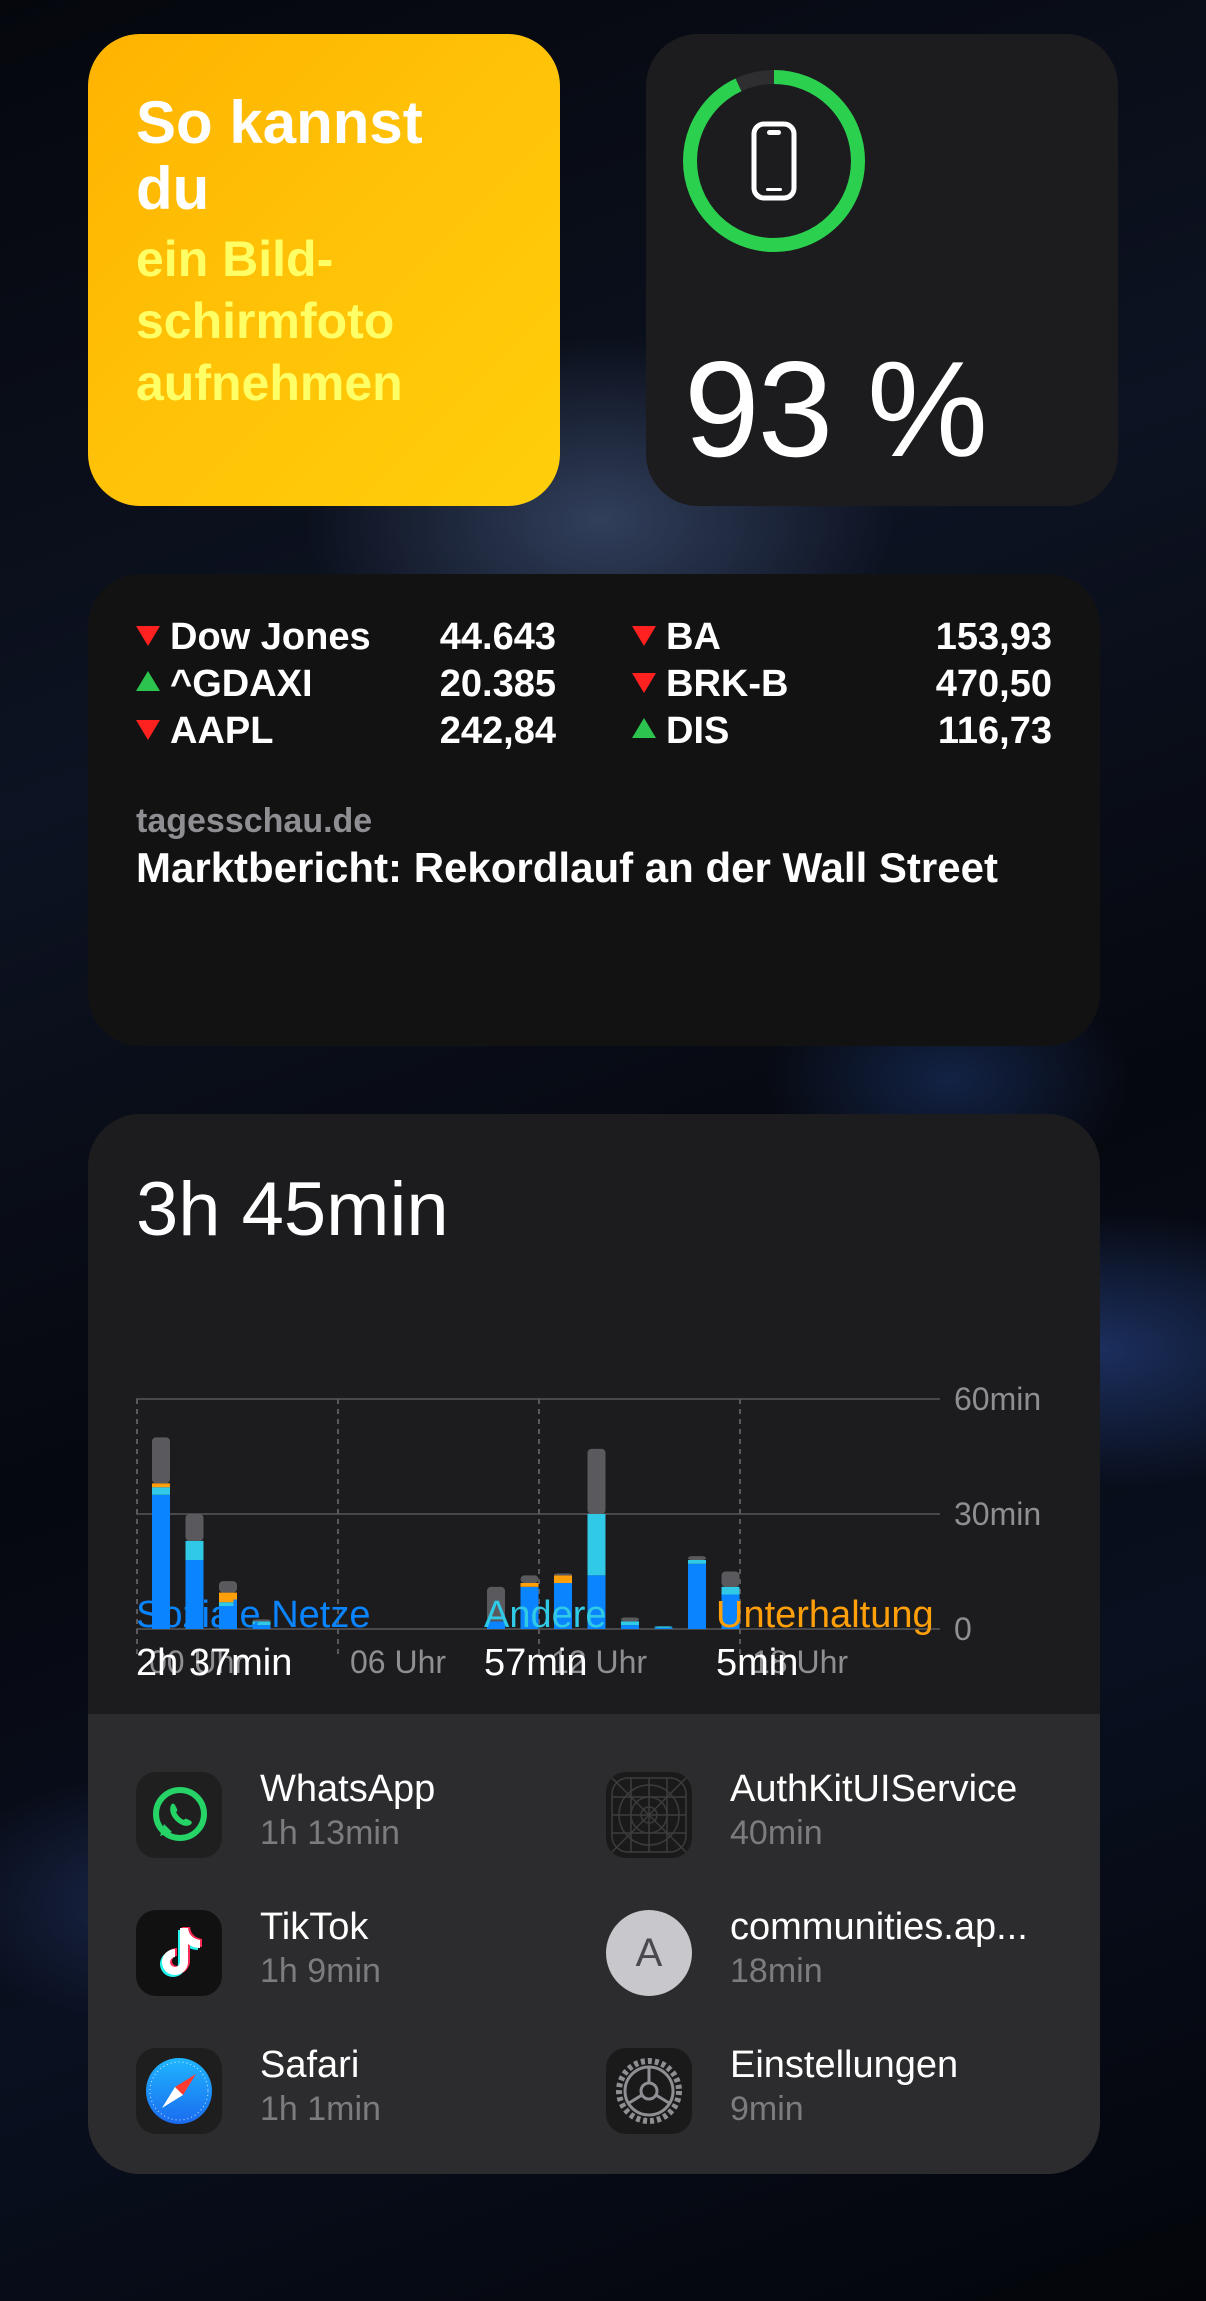  What do you see at coordinates (269, 321) in the screenshot?
I see `tips-subtitle: ein Bild­schirmfoto aufnehmen` at bounding box center [269, 321].